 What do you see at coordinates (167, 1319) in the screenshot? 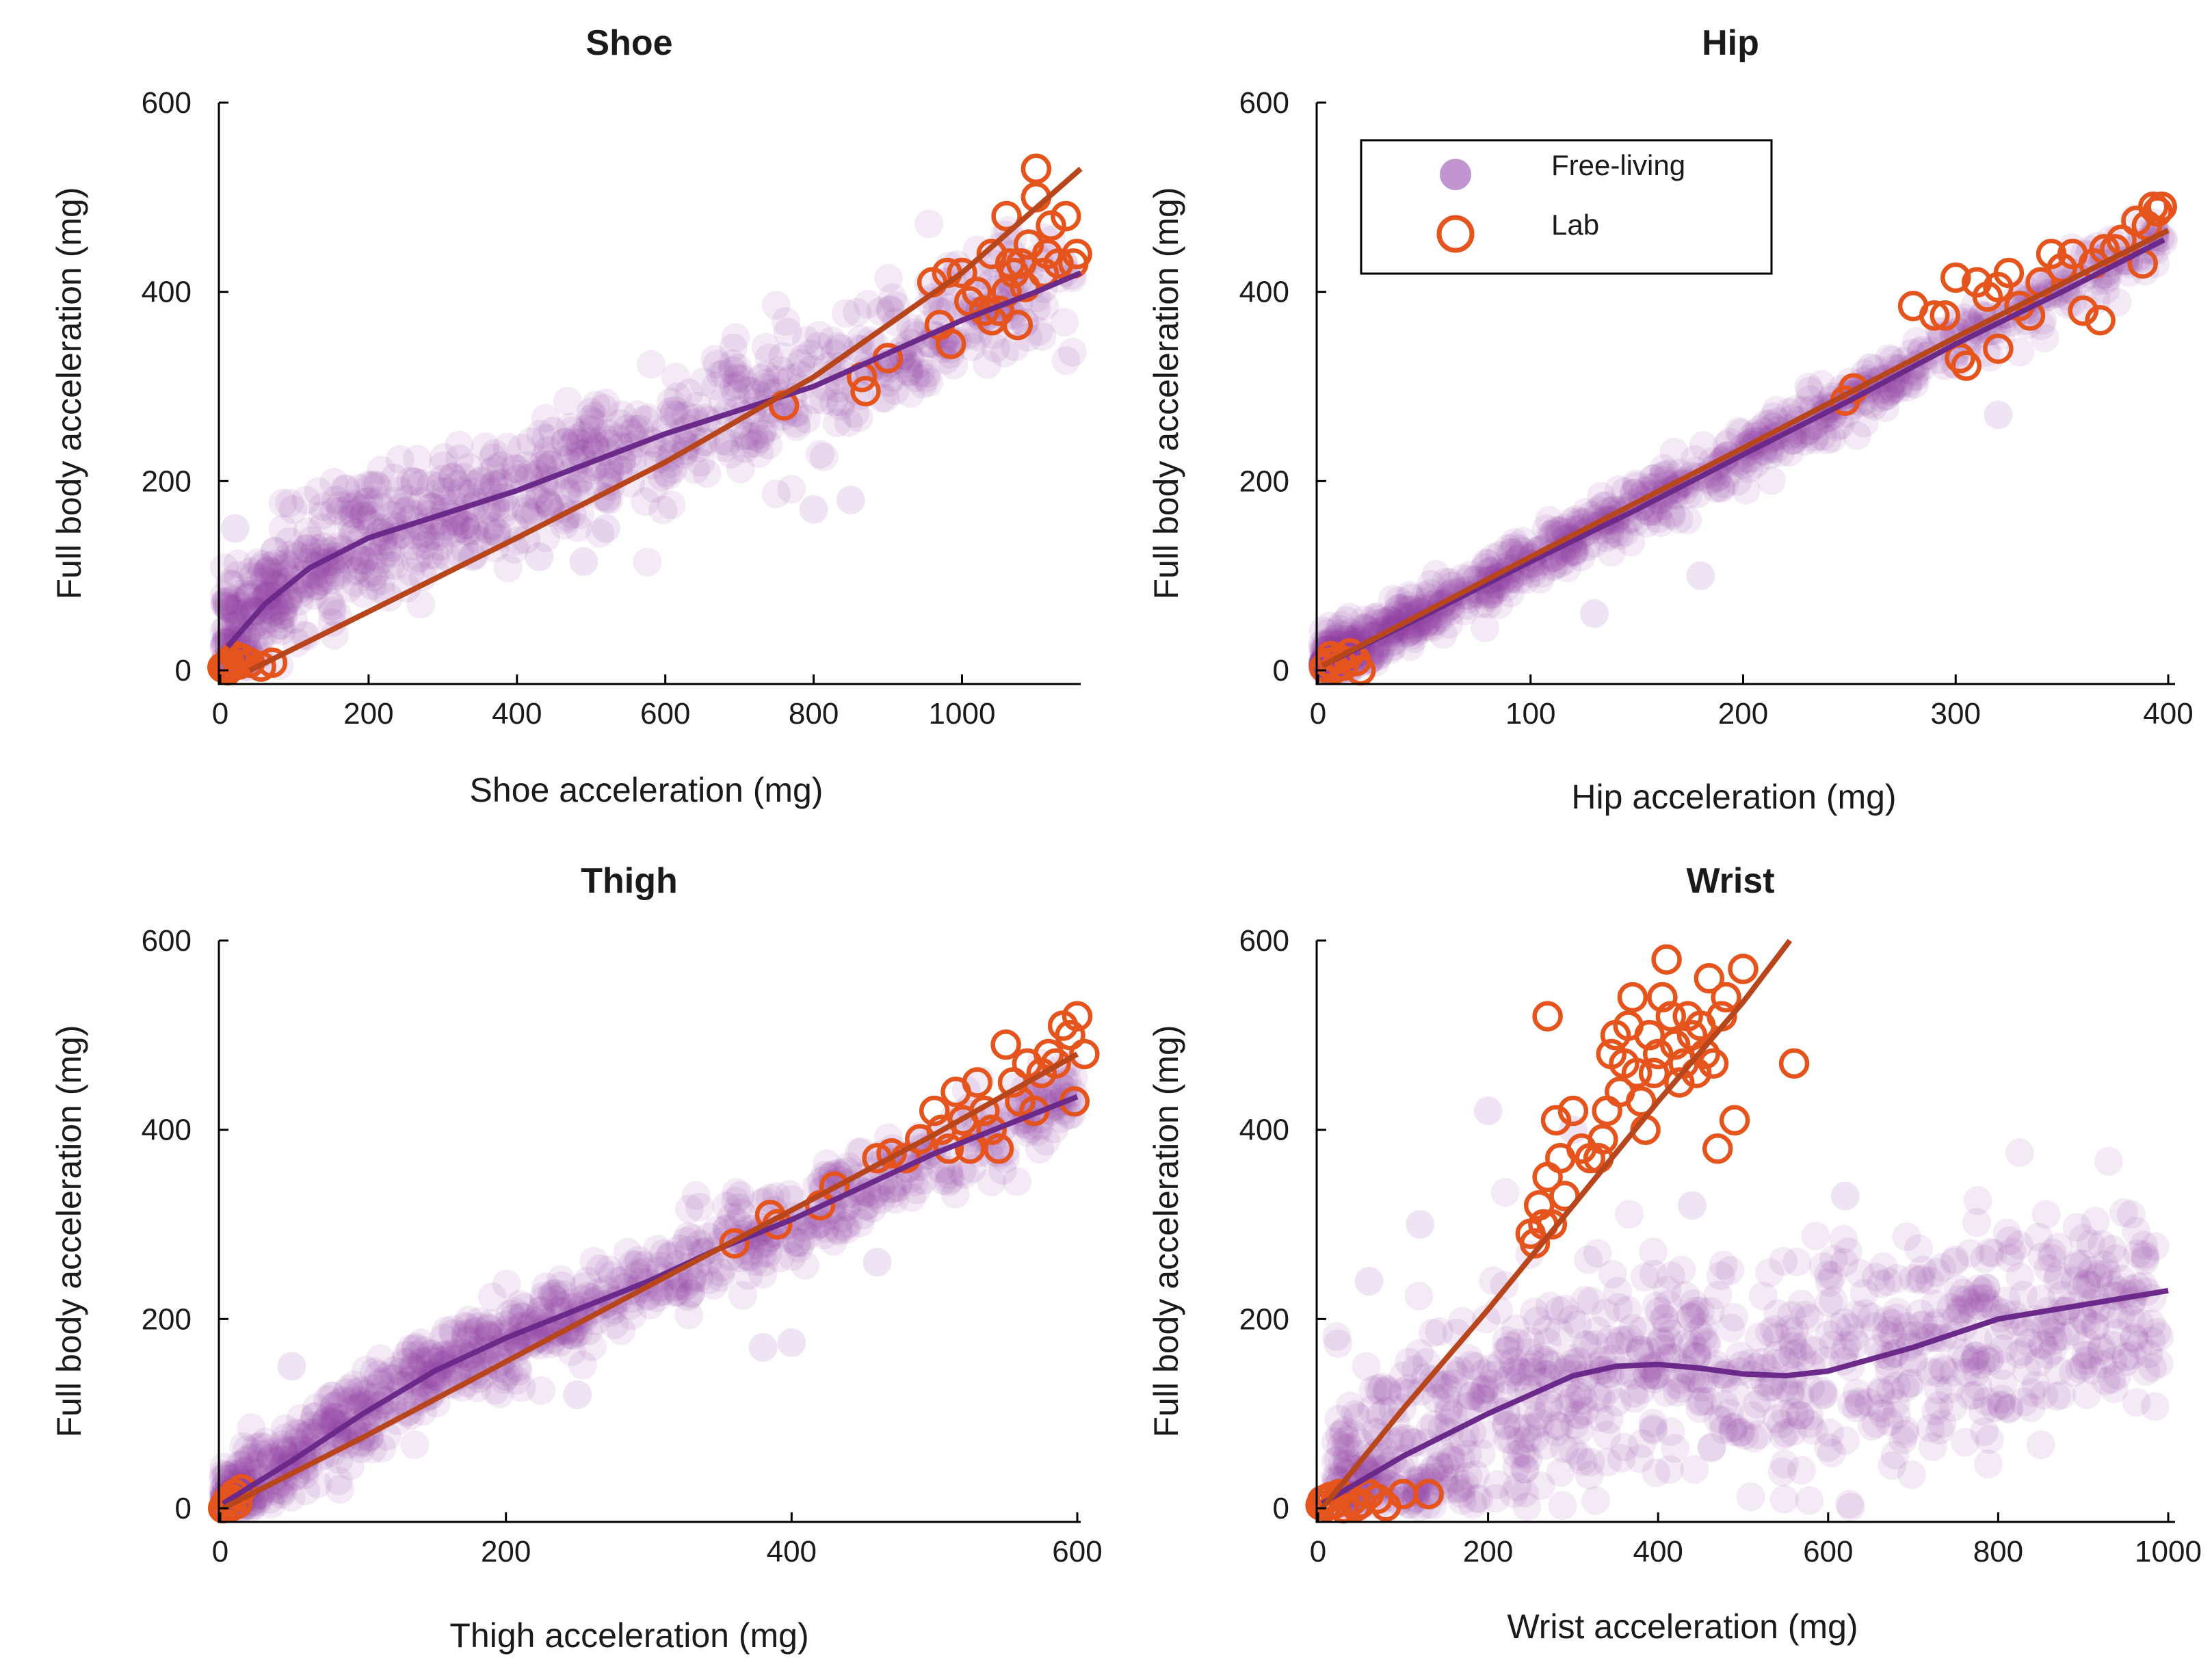
I see `y-tick-label: 200` at bounding box center [167, 1319].